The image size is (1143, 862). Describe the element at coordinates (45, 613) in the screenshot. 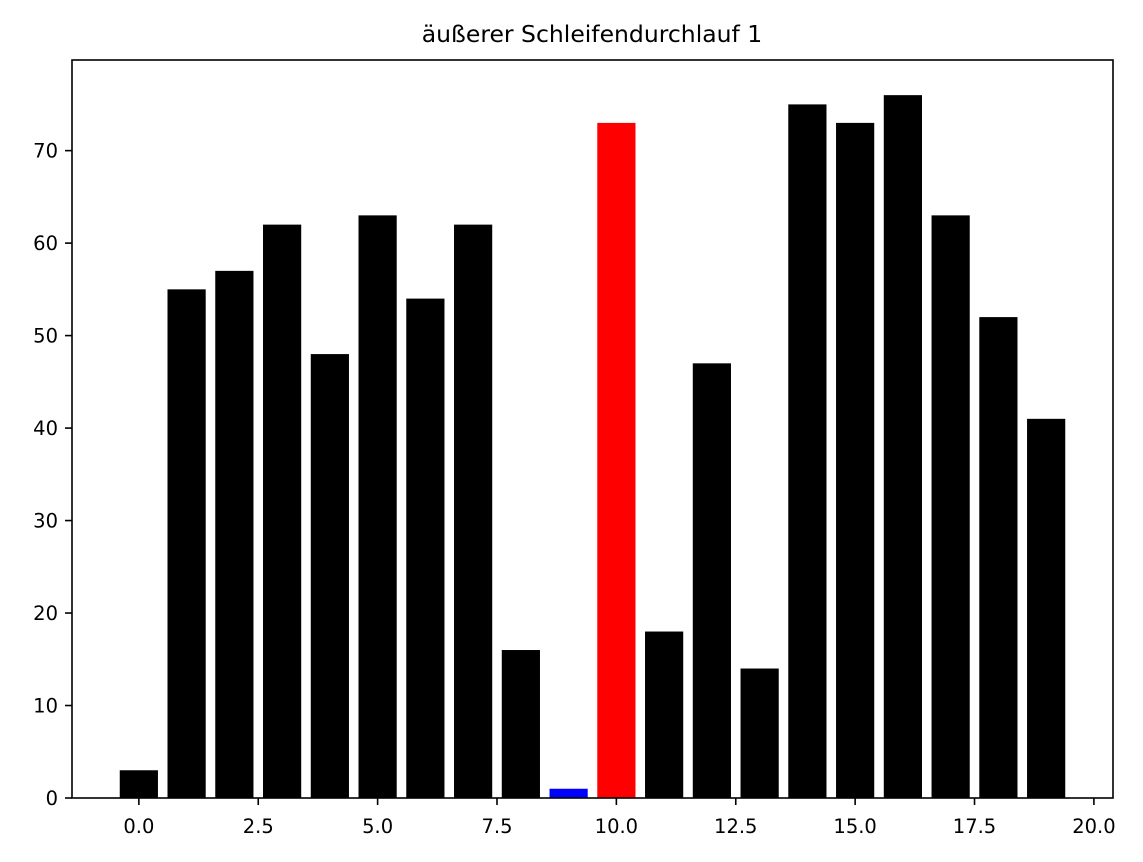

I see `y-tick-label: 20` at that location.